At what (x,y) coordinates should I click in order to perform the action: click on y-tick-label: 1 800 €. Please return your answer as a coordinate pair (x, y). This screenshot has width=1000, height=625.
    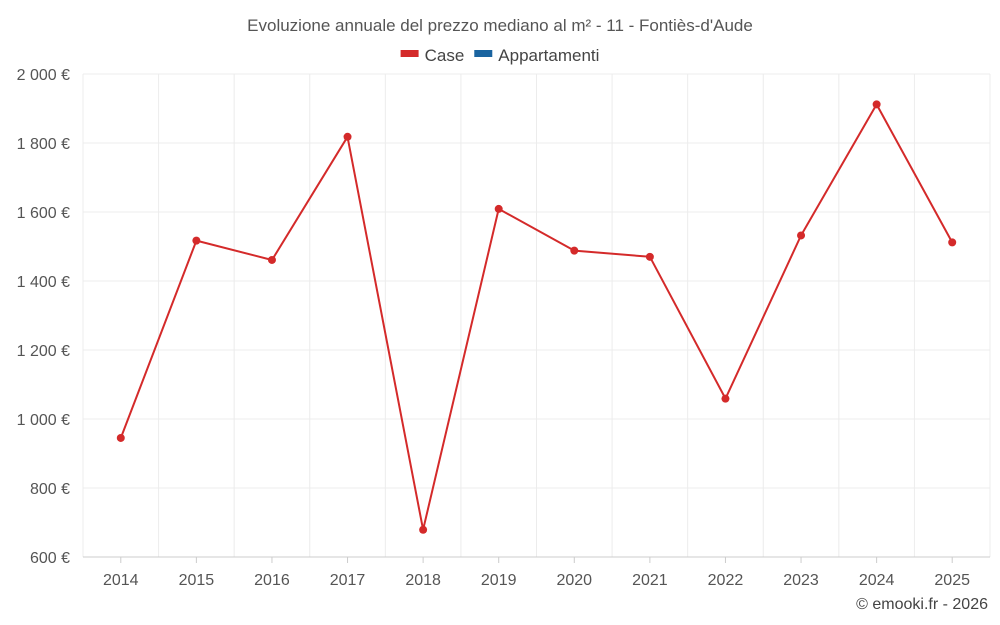
    Looking at the image, I should click on (43, 144).